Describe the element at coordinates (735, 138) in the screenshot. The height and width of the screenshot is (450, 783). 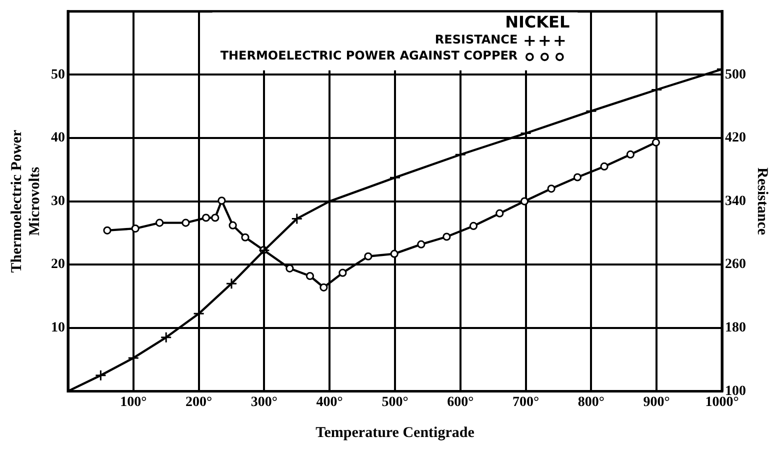
I see `y2-tick-label: 420` at that location.